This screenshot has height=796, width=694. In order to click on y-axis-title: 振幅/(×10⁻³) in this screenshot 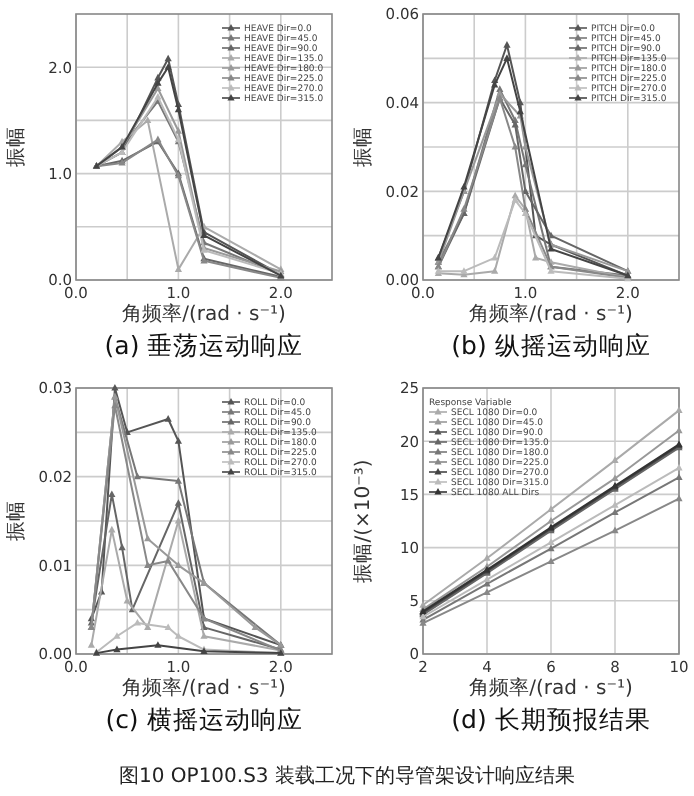, I will do `click(363, 521)`.